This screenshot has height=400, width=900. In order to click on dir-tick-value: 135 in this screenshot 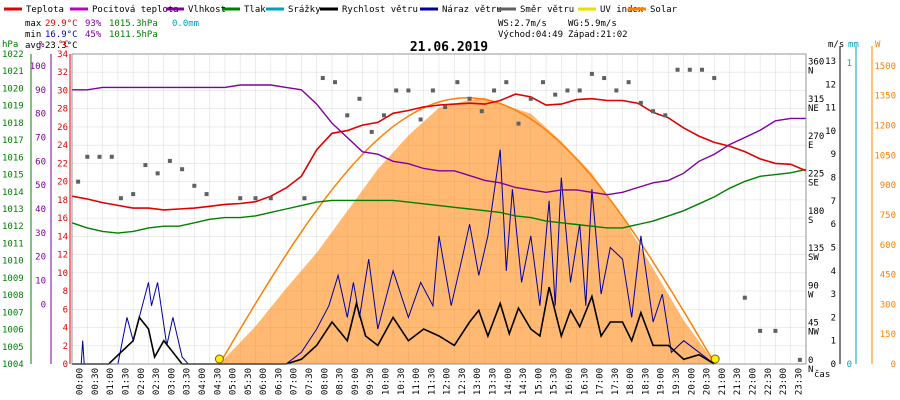, I will do `click(816, 249)`.